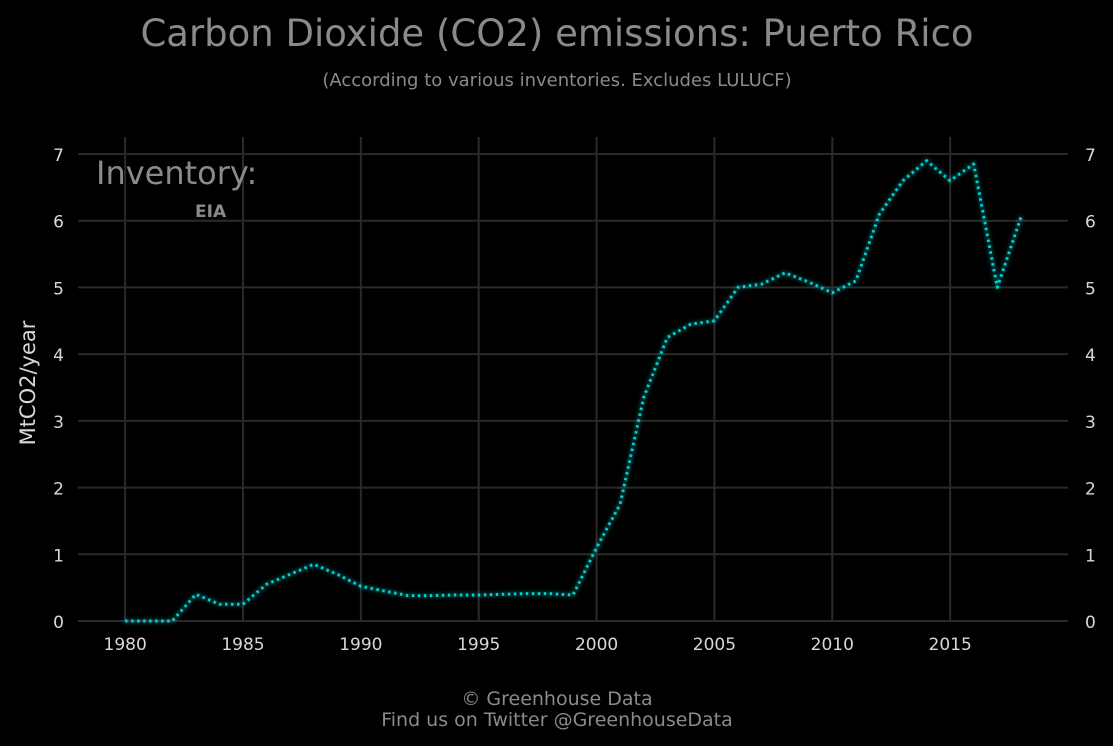 This screenshot has height=746, width=1113. What do you see at coordinates (1090, 223) in the screenshot?
I see `y-tick-label-right-6: 6` at bounding box center [1090, 223].